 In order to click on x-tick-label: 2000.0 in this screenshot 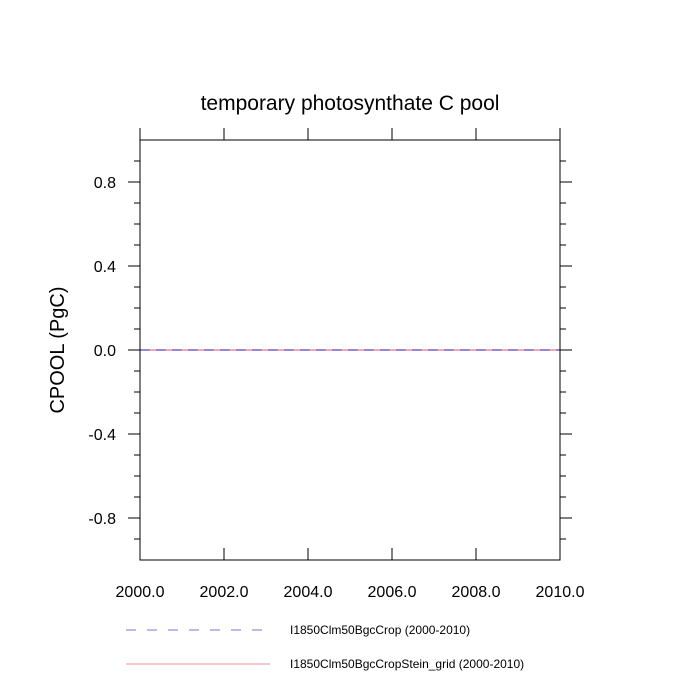, I will do `click(140, 592)`.